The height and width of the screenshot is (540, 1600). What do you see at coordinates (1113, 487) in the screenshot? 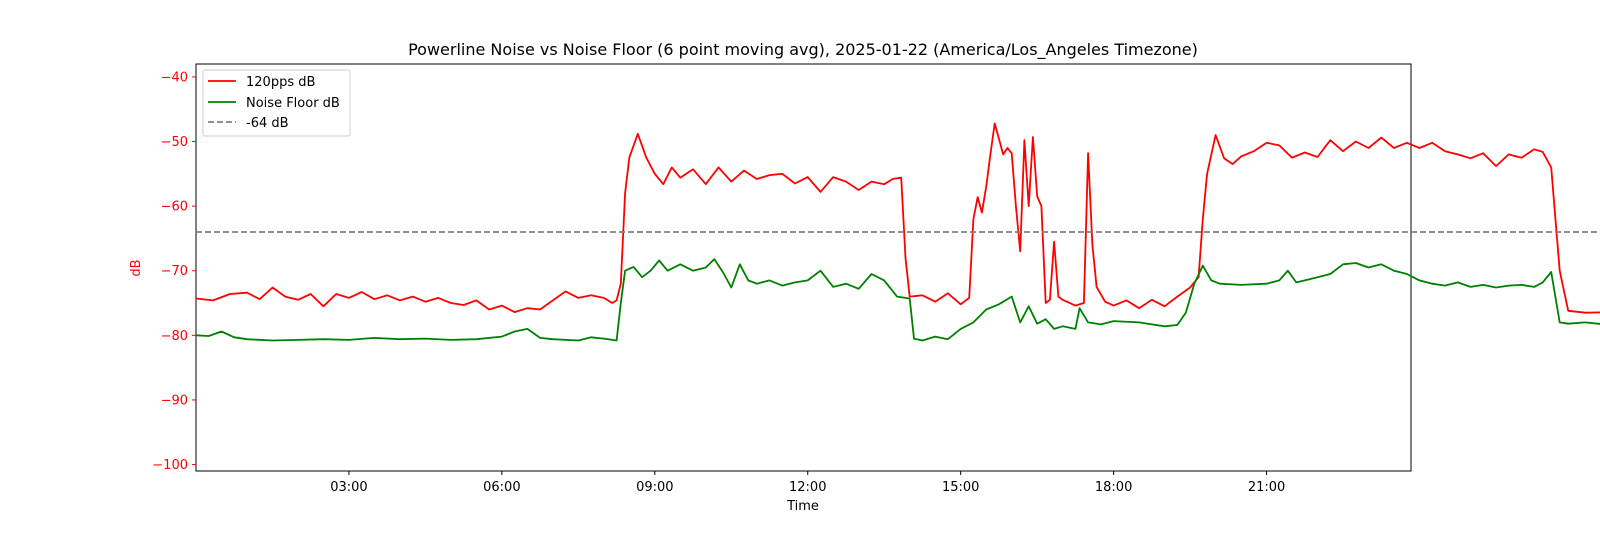
I see `x-tick-label: 18:00` at bounding box center [1113, 487].